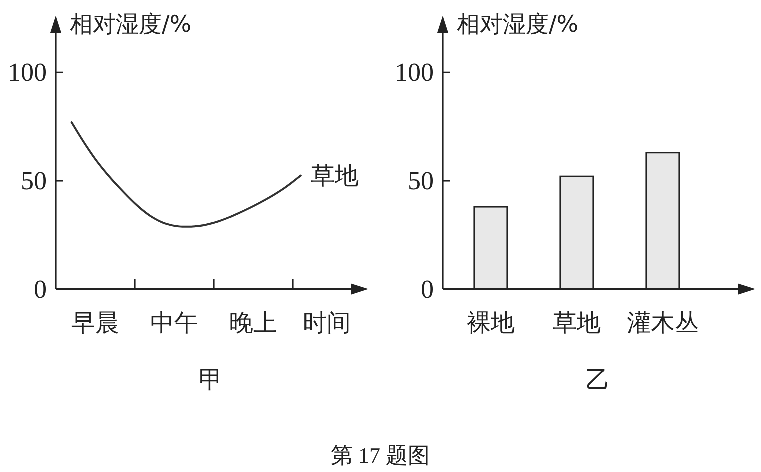  Describe the element at coordinates (174, 323) in the screenshot. I see `x-tick-label: 中午` at that location.